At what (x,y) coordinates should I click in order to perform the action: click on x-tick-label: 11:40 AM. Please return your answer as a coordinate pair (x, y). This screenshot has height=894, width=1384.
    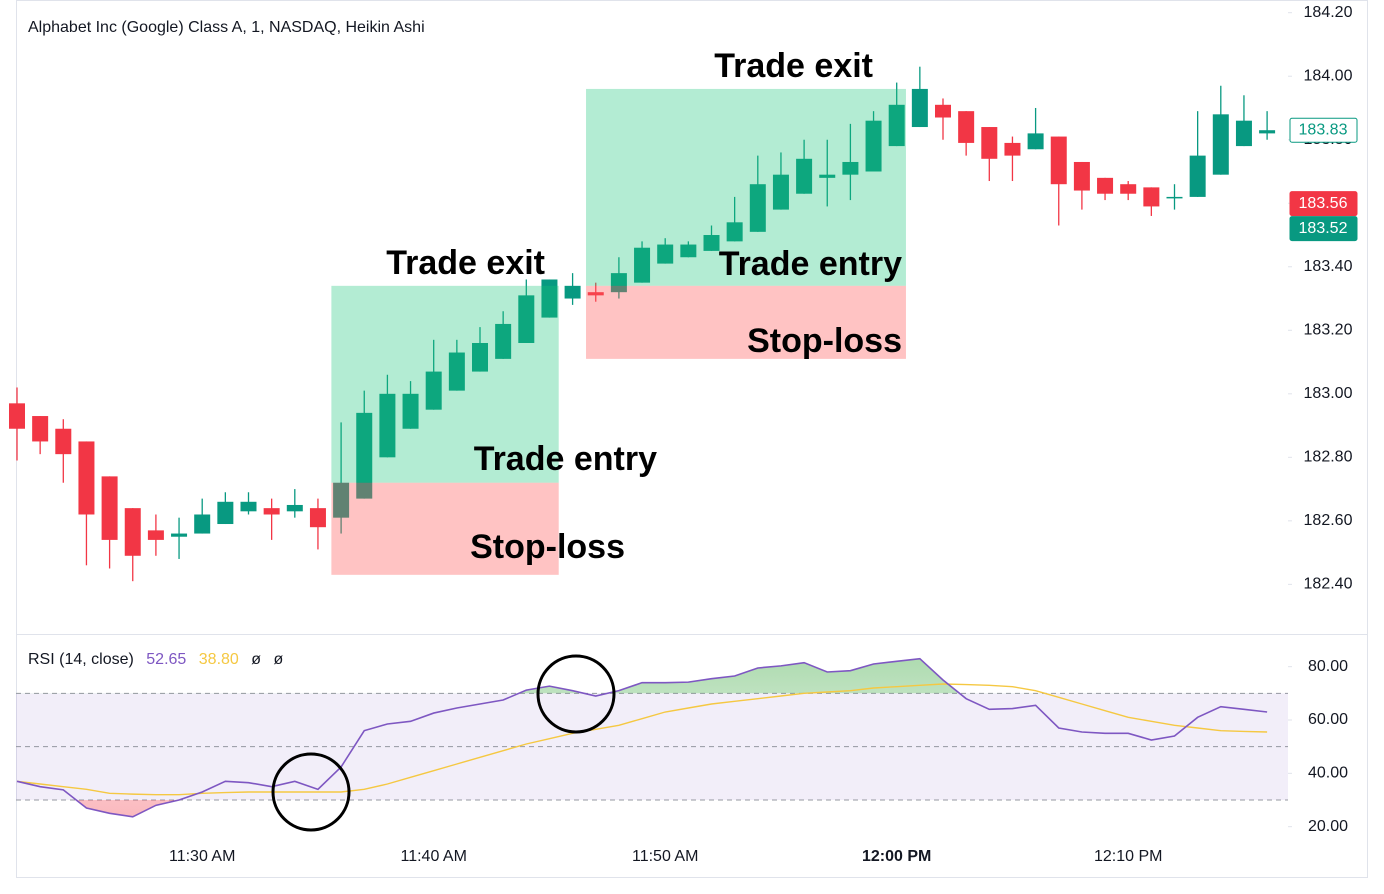
    Looking at the image, I should click on (433, 856).